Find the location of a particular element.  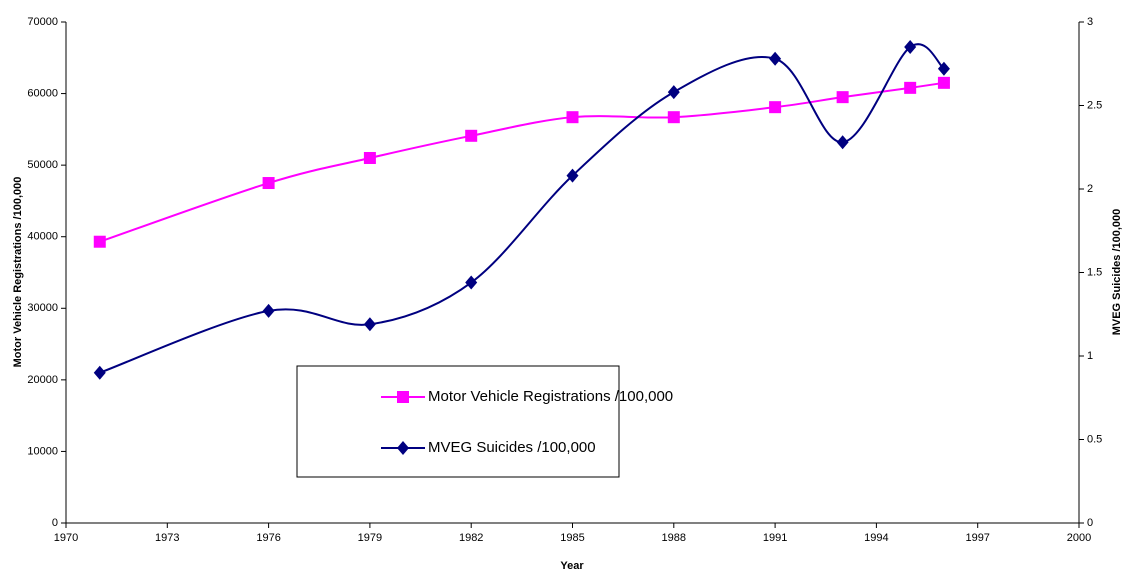

x-axis-title: Year is located at coordinates (572, 566).